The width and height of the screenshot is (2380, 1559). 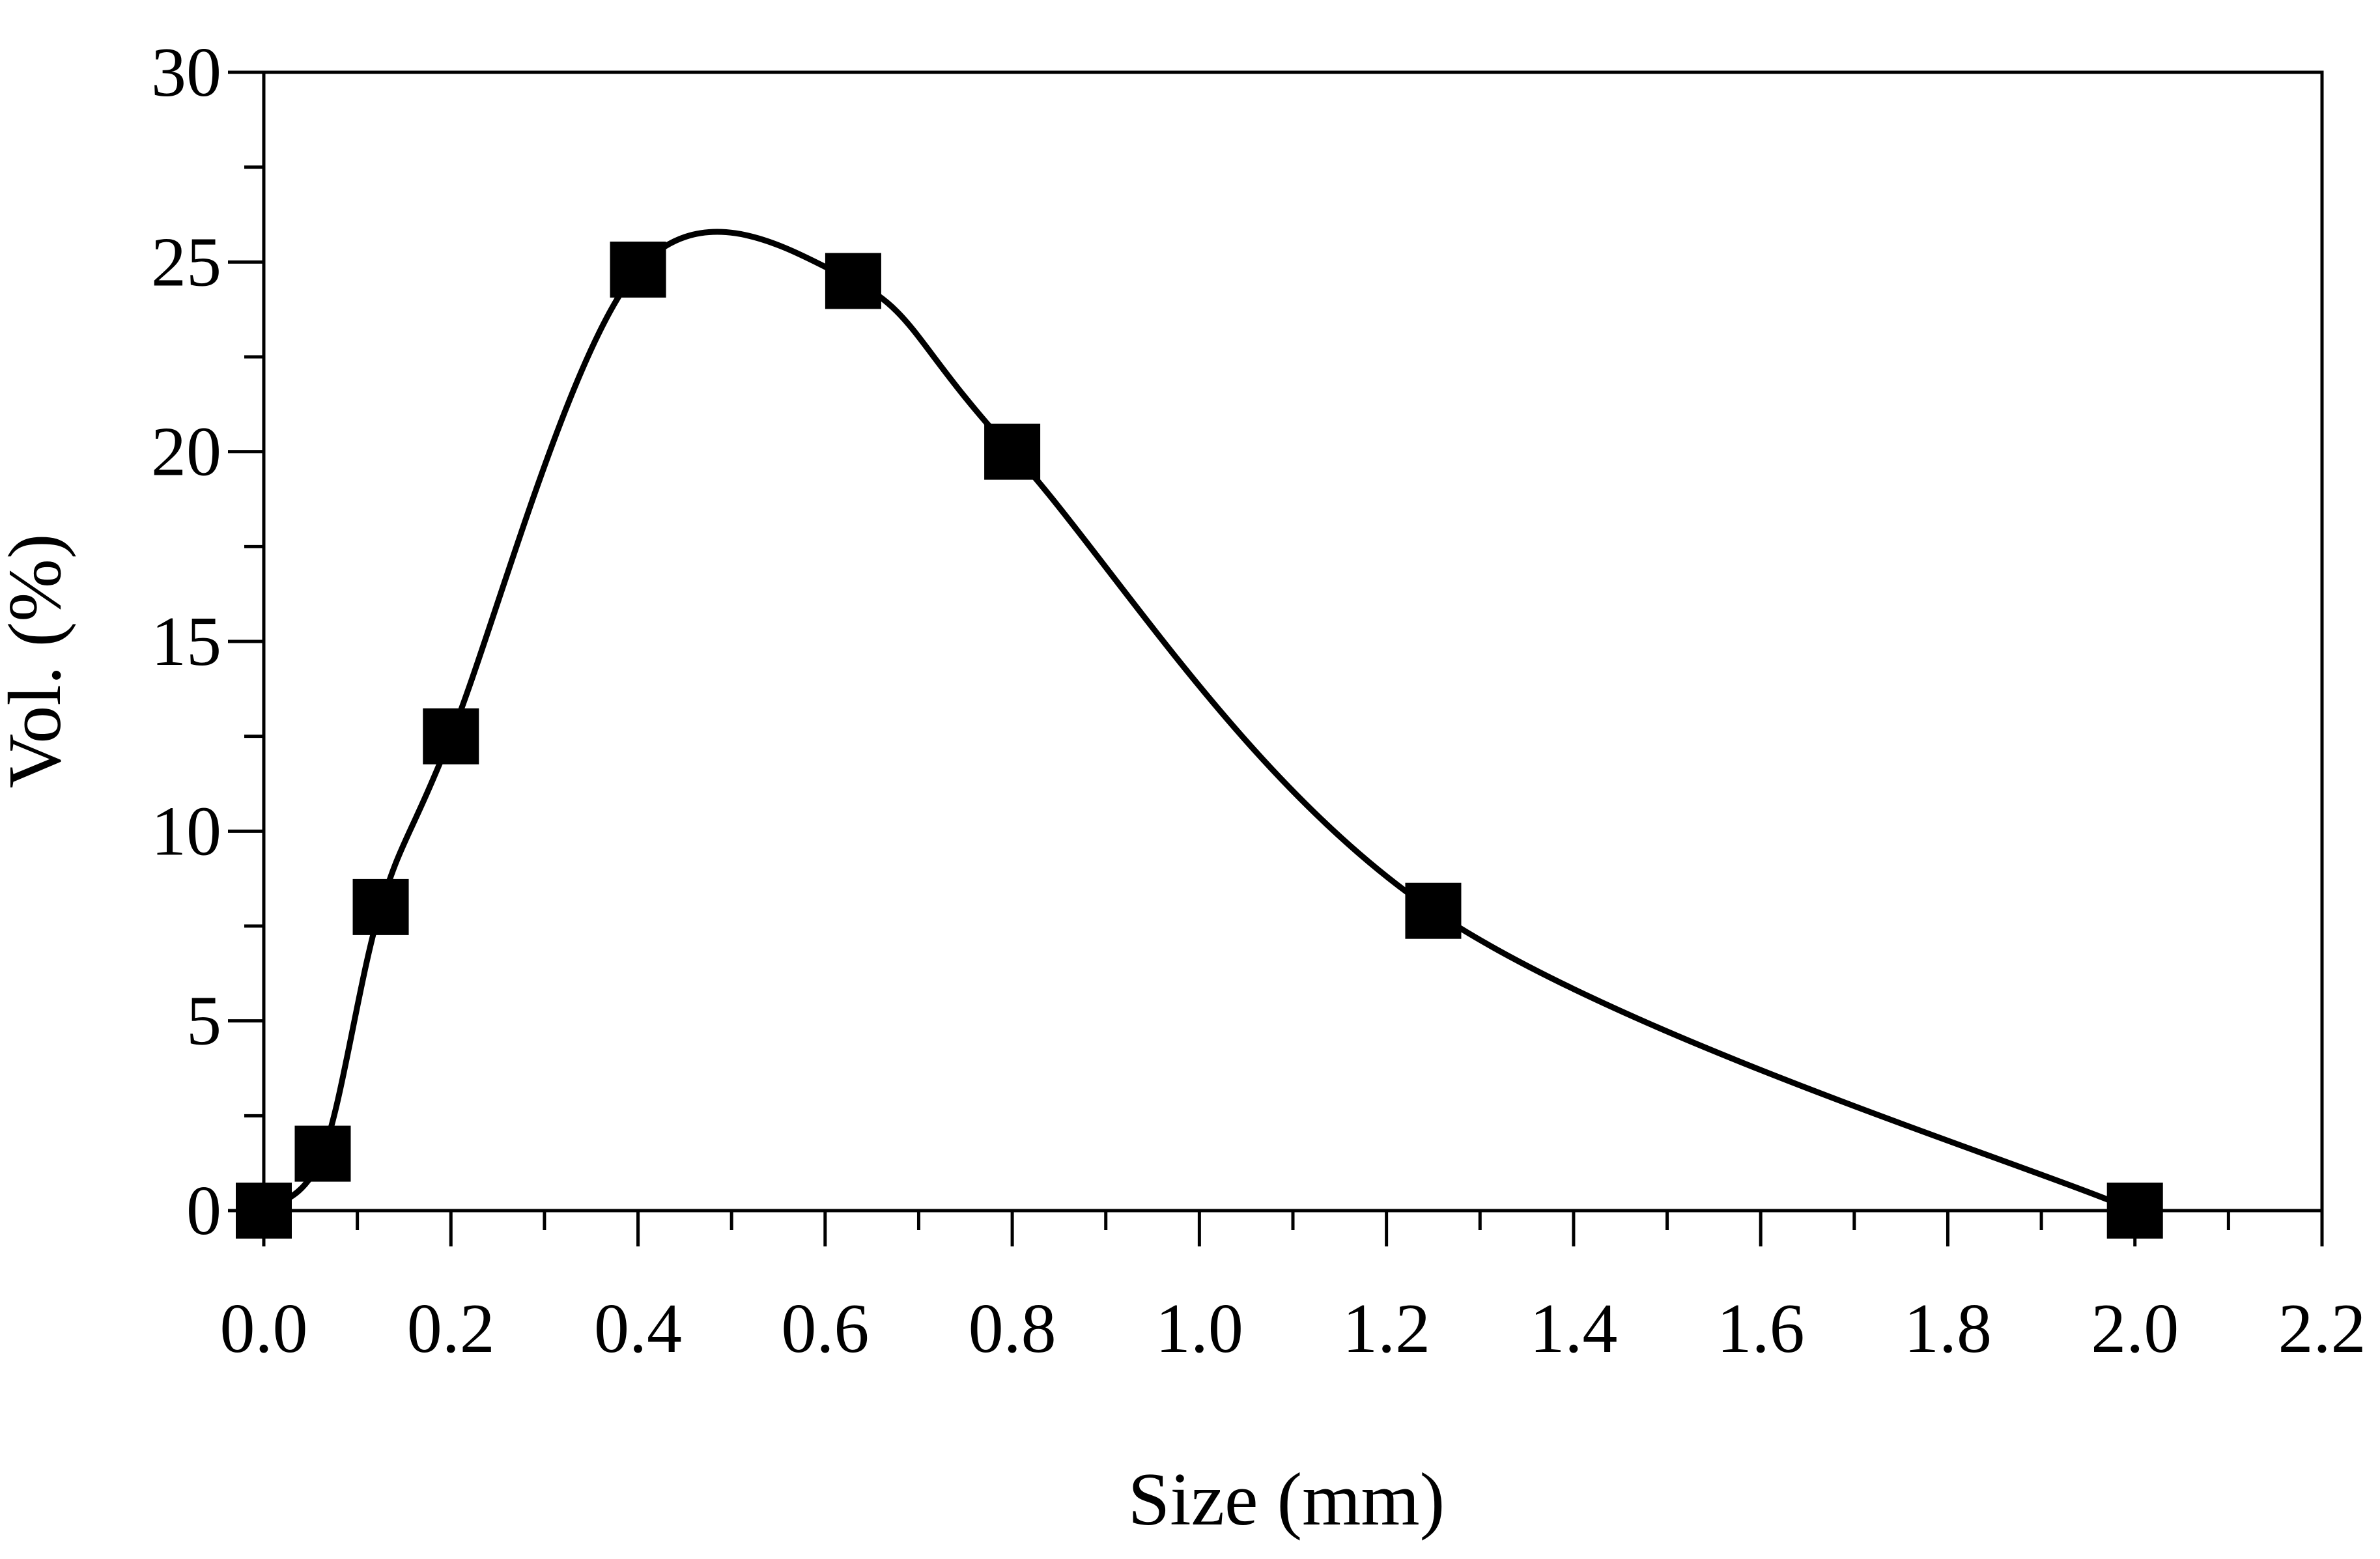 What do you see at coordinates (1948, 1329) in the screenshot?
I see `x-tick-label: 1.8` at bounding box center [1948, 1329].